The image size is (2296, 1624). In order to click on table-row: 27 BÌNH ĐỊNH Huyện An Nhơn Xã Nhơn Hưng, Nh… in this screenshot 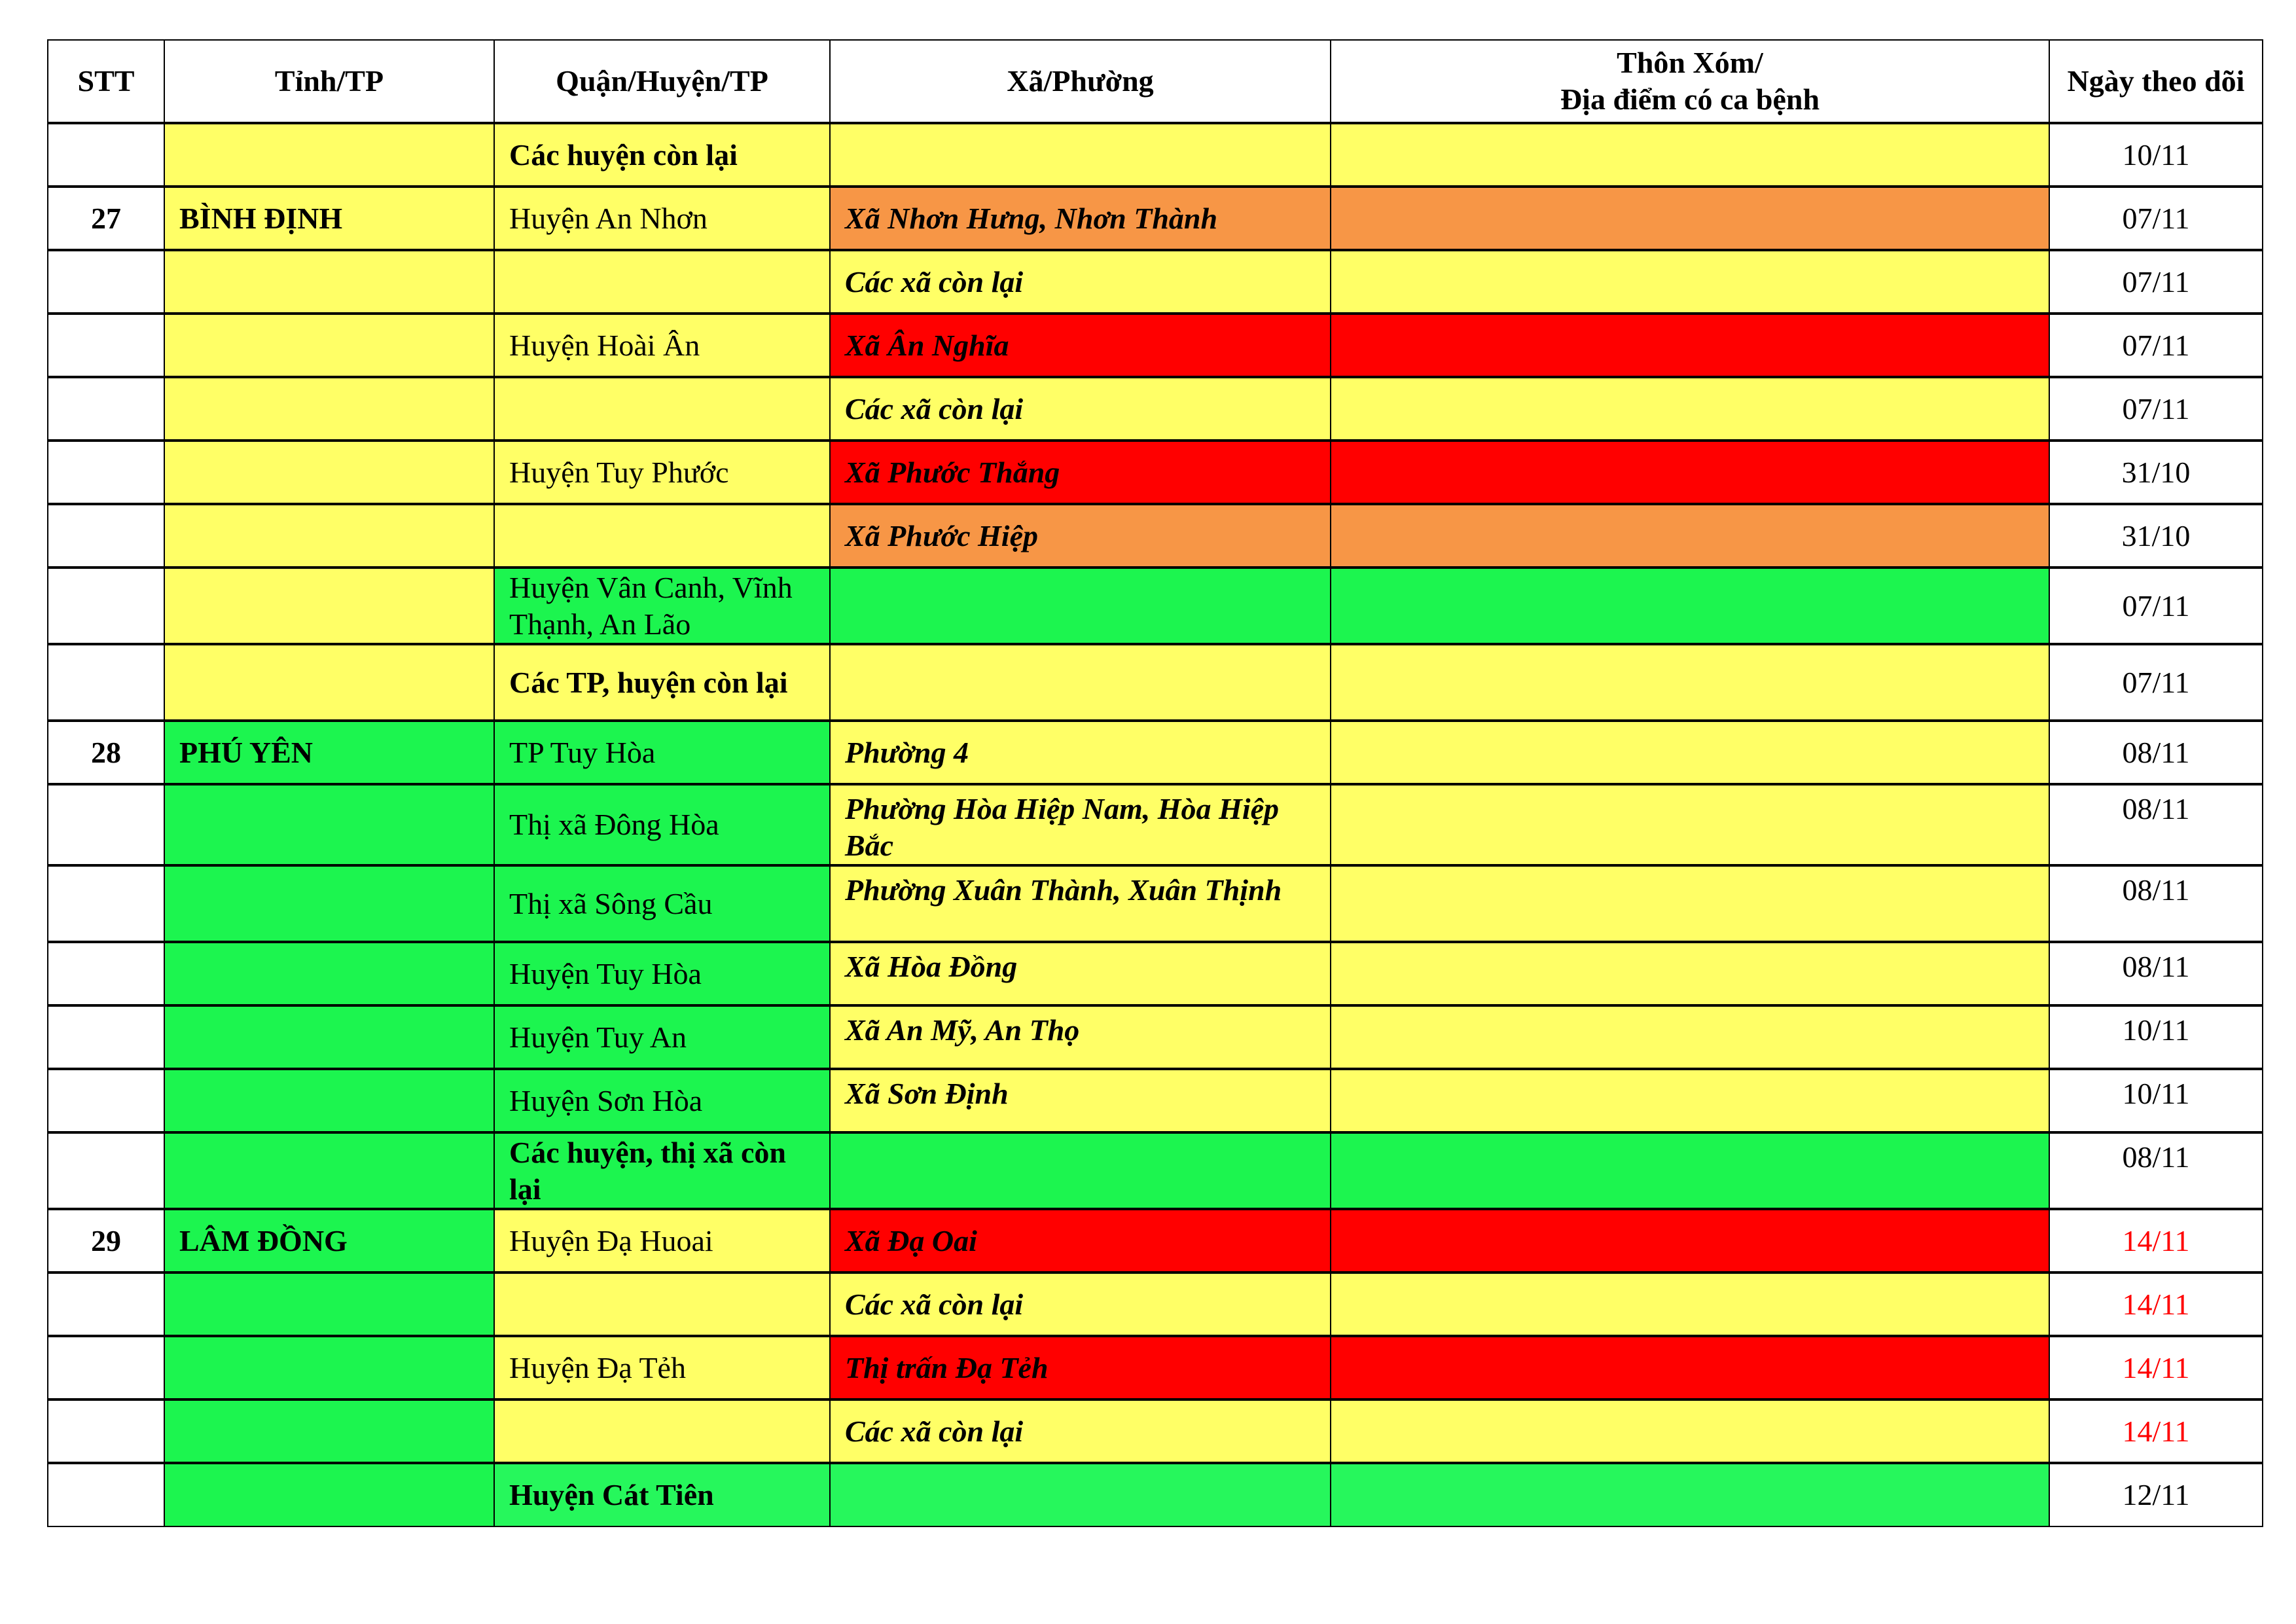, I will do `click(1155, 218)`.